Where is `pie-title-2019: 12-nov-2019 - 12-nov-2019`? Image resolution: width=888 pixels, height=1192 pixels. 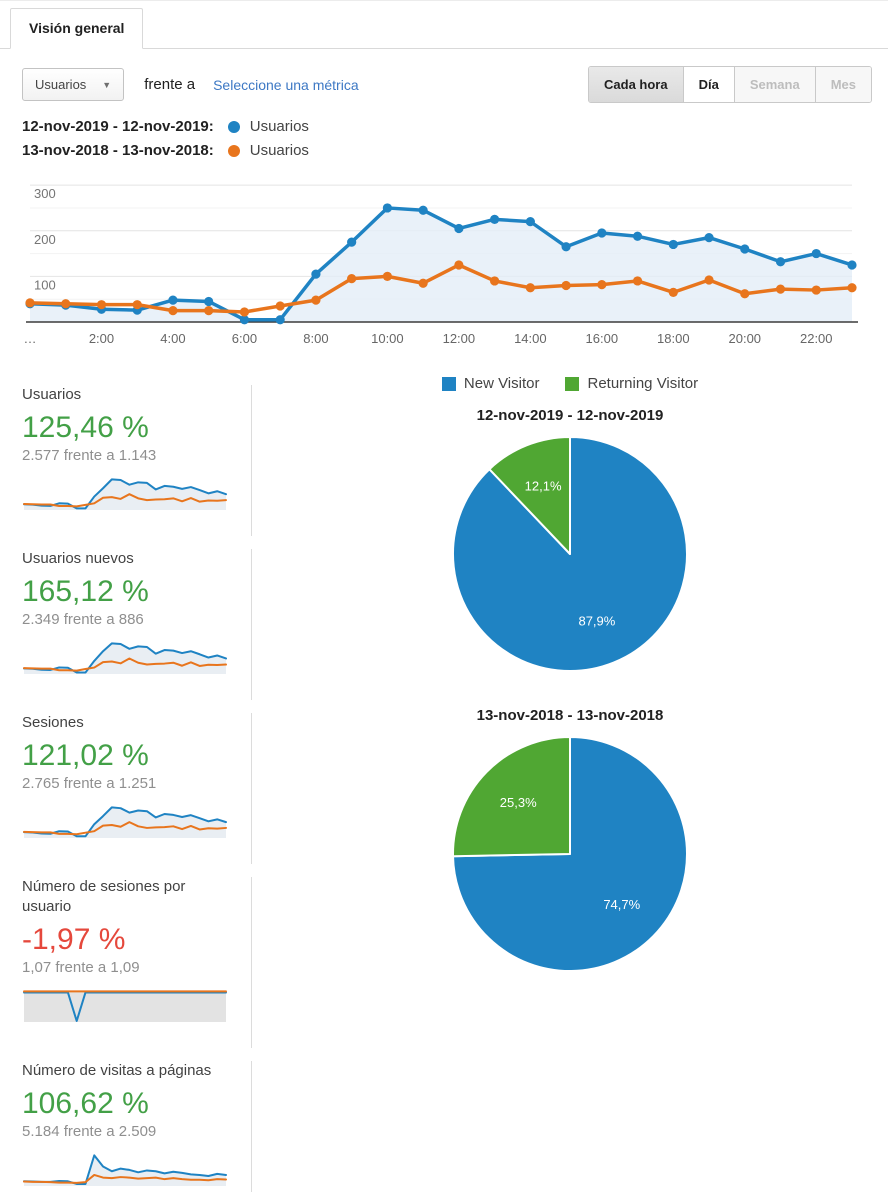
pie-title-2019: 12-nov-2019 - 12-nov-2019 is located at coordinates (570, 415).